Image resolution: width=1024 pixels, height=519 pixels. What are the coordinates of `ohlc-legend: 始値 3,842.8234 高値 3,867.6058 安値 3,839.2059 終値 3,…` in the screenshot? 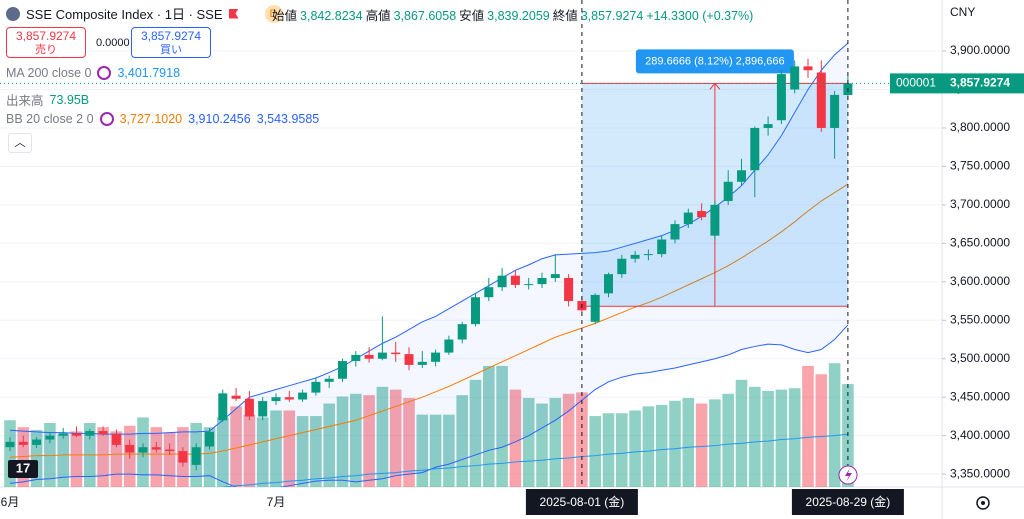 It's located at (514, 14).